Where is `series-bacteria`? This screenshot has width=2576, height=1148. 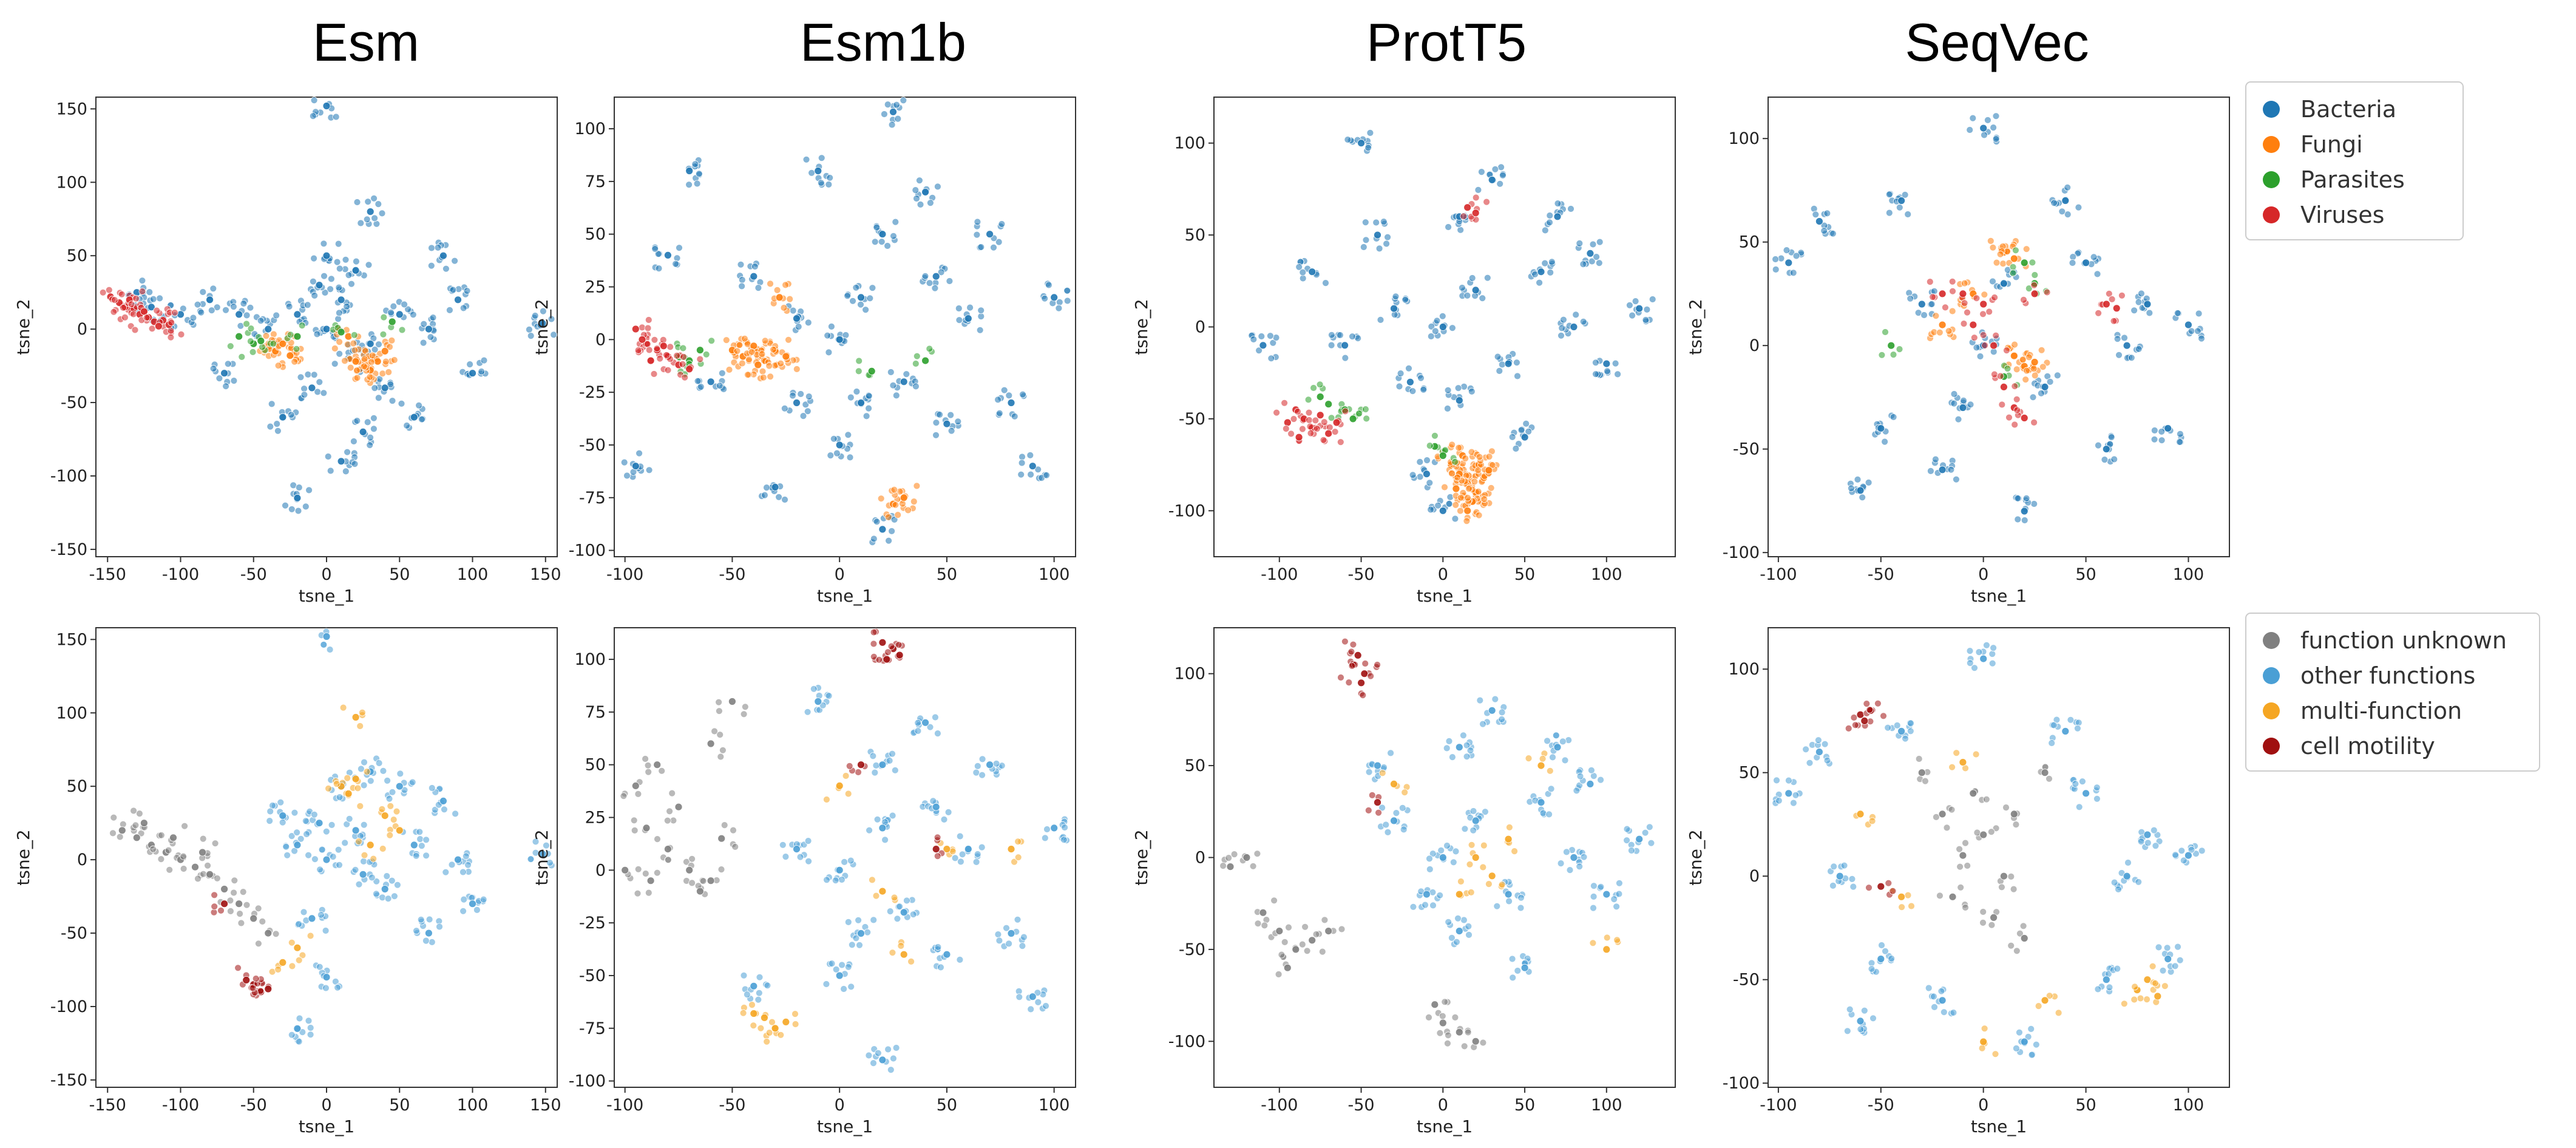 series-bacteria is located at coordinates (1988, 318).